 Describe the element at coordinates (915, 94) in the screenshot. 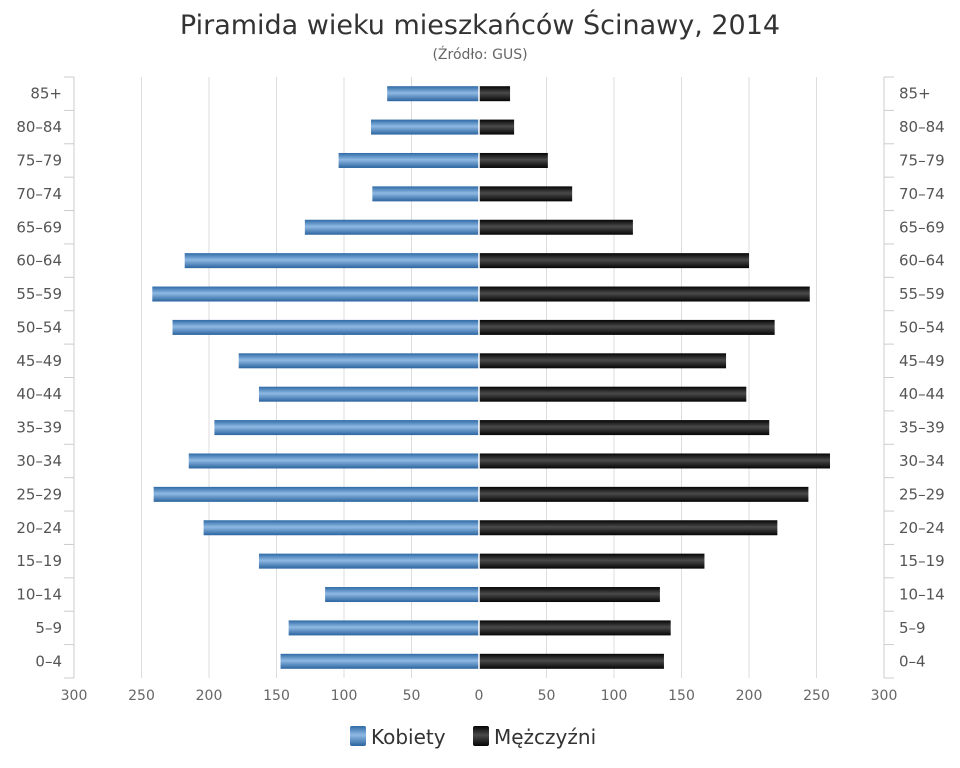

I see `age-group-label-right: 85+` at that location.